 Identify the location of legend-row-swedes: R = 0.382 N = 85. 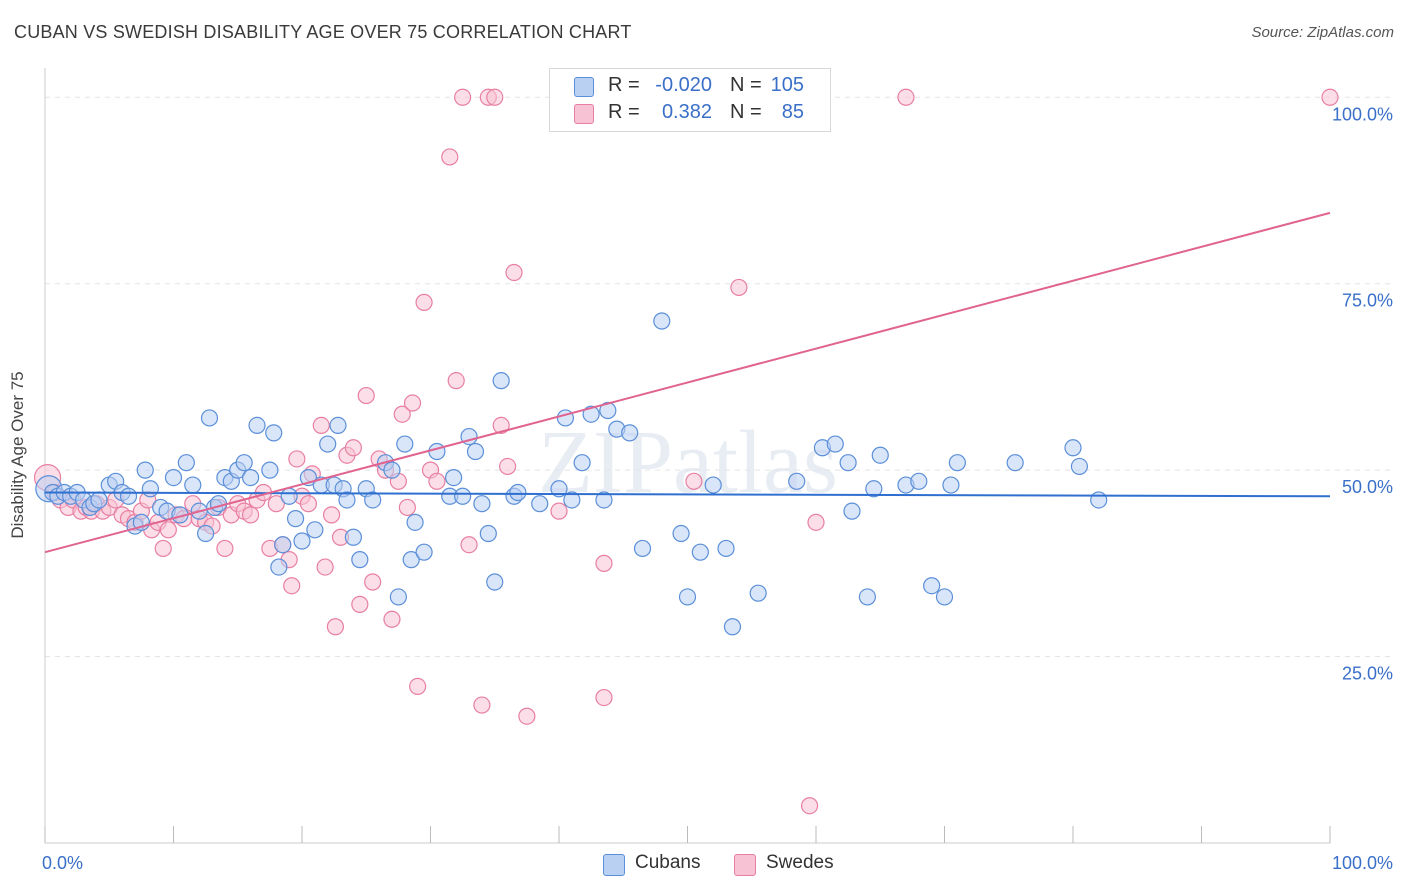
(690, 114).